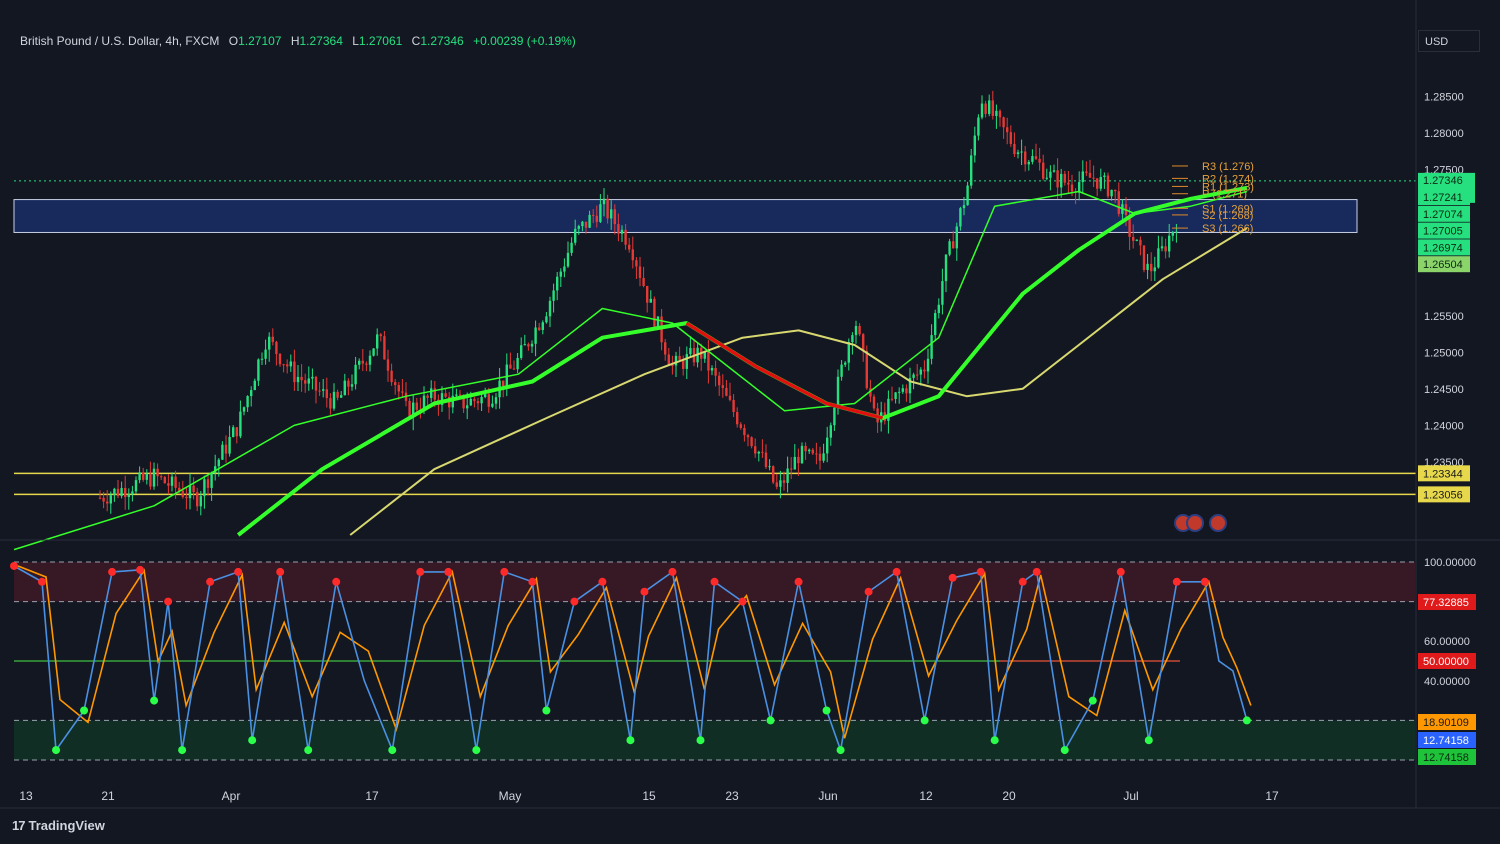 The width and height of the screenshot is (1500, 844). What do you see at coordinates (120, 41) in the screenshot?
I see `symbol-title: British Pound / U.S. Dollar, 4h, FXCM` at bounding box center [120, 41].